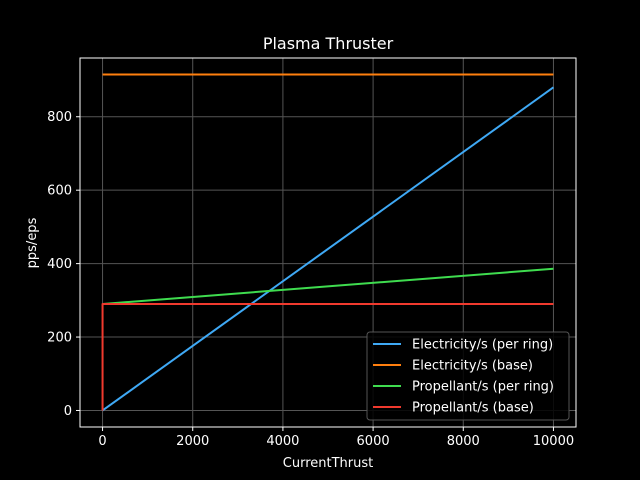  Describe the element at coordinates (59, 117) in the screenshot. I see `y-tick-label: 800` at that location.